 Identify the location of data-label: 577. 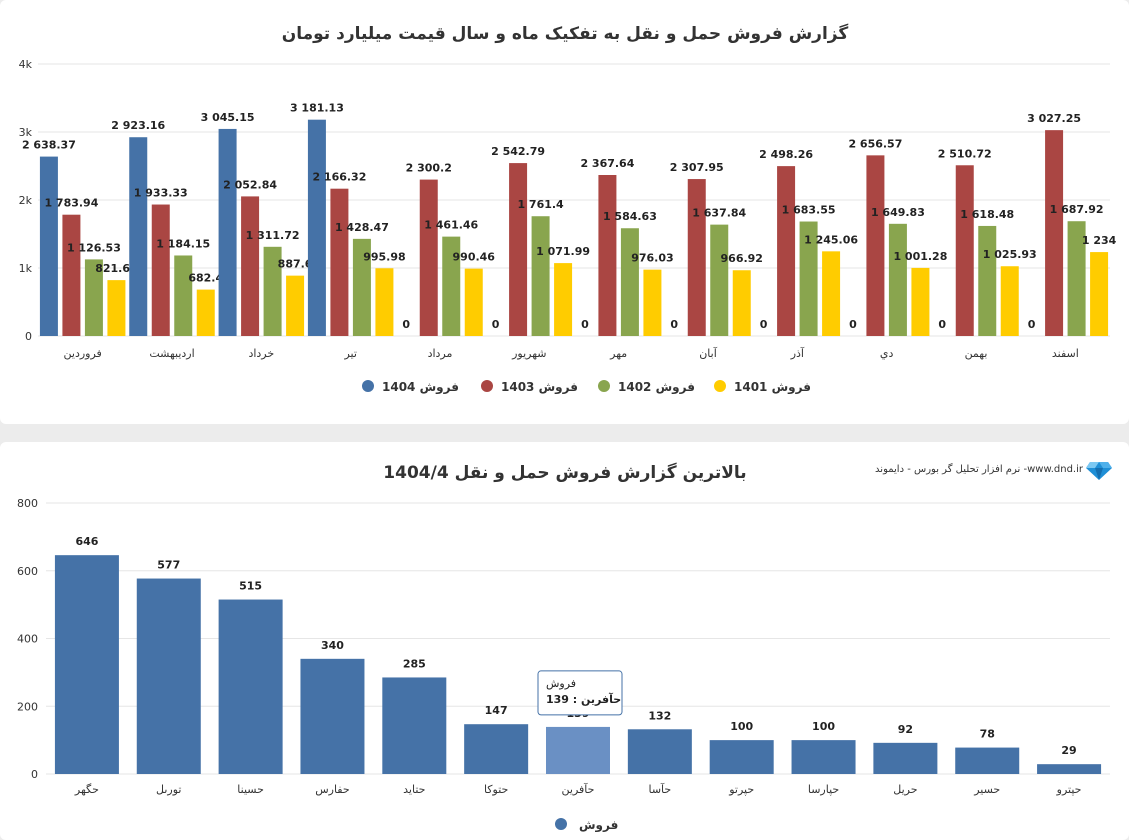
(168, 565).